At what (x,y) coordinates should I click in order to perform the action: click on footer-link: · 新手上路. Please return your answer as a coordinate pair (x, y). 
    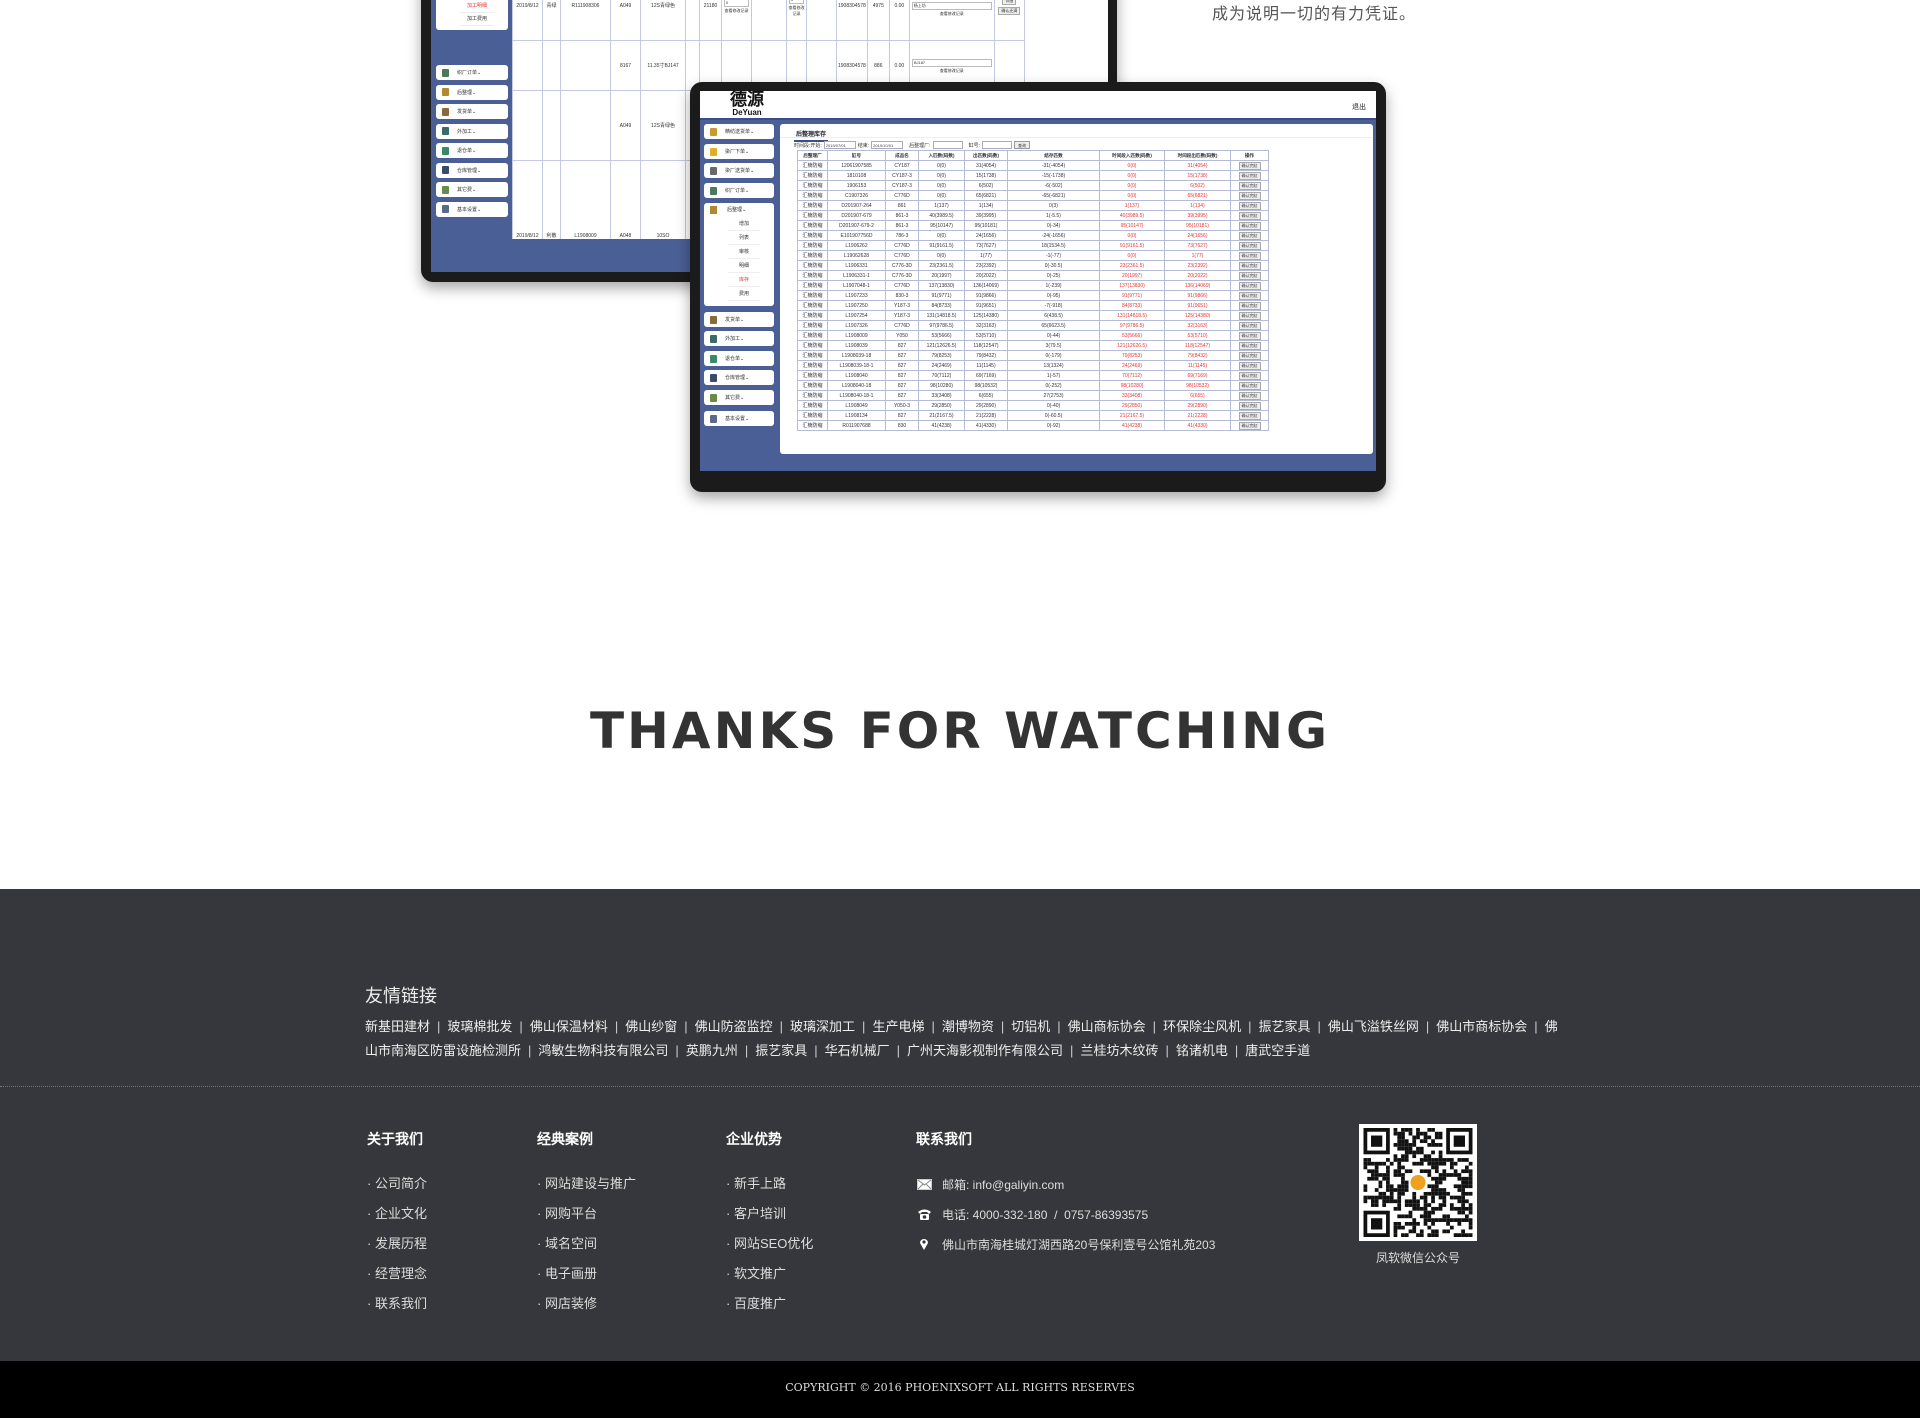
    Looking at the image, I should click on (769, 1188).